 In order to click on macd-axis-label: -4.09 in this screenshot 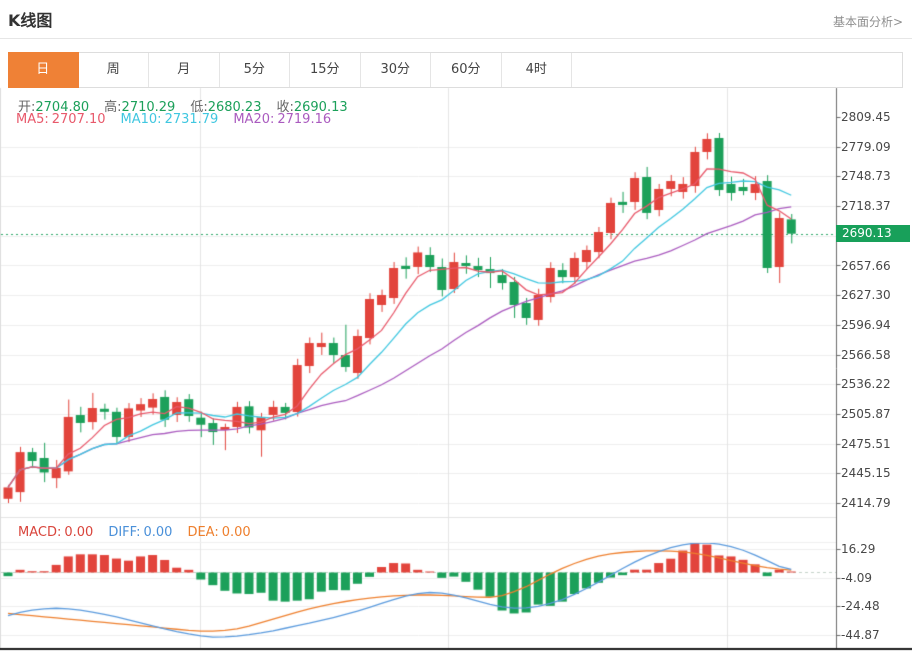, I will do `click(857, 577)`.